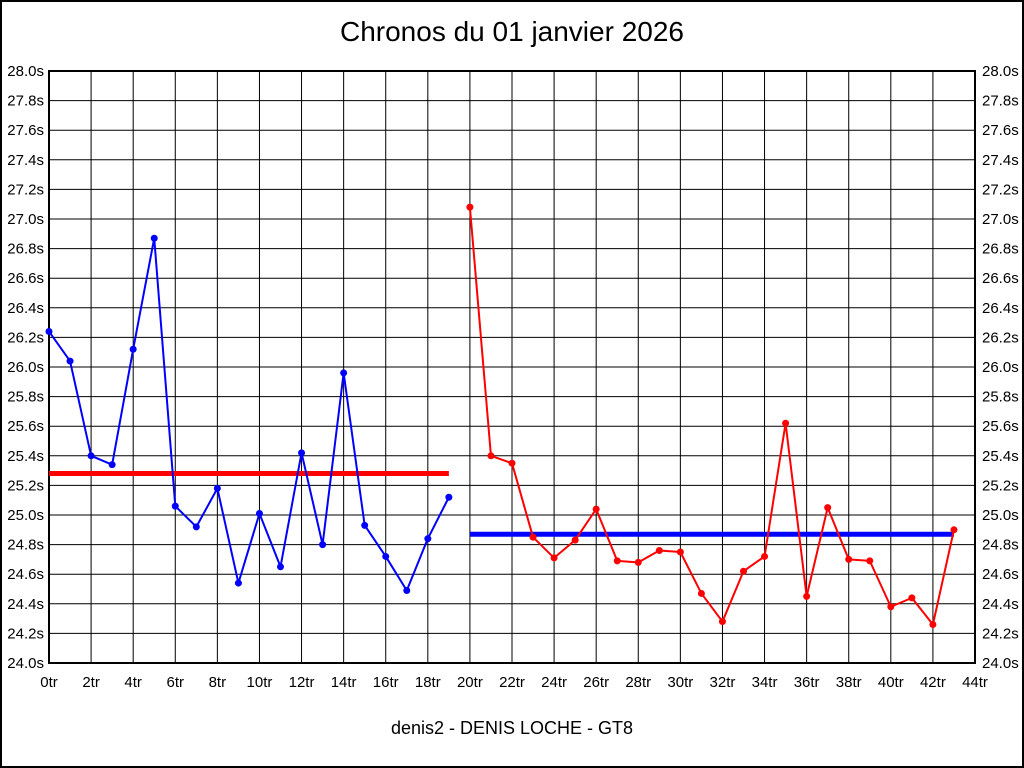  I want to click on x-tick-label: 14tr, so click(344, 682).